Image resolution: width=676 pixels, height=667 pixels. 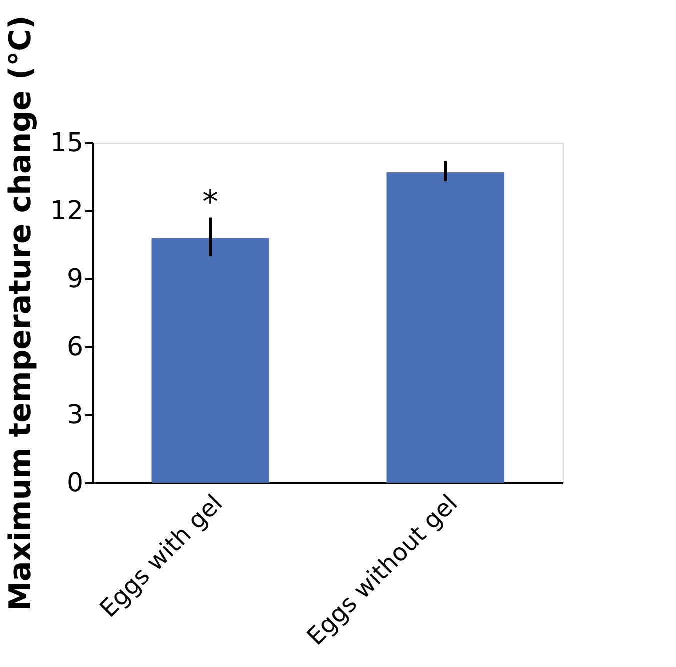 I want to click on y-tick-label: 9, so click(x=75, y=279).